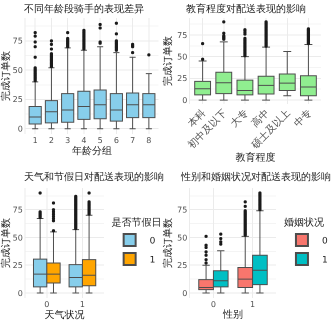 The height and width of the screenshot is (333, 333). Describe the element at coordinates (92, 151) in the screenshot. I see `x-axis-title: 年龄分组` at that location.